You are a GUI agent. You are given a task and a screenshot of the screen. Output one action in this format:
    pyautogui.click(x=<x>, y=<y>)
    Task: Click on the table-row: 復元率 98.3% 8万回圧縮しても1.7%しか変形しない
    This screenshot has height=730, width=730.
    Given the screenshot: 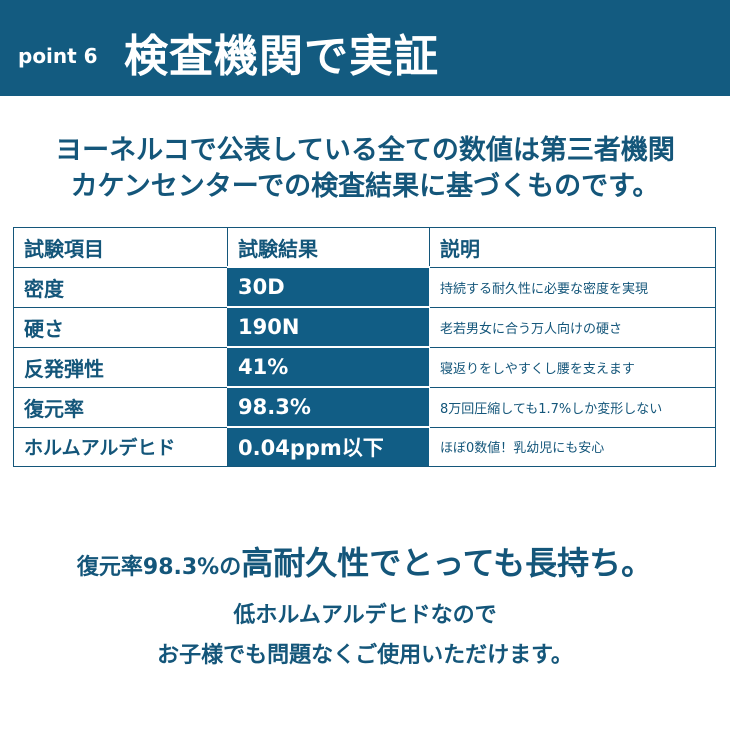 What is the action you would take?
    pyautogui.click(x=364, y=407)
    